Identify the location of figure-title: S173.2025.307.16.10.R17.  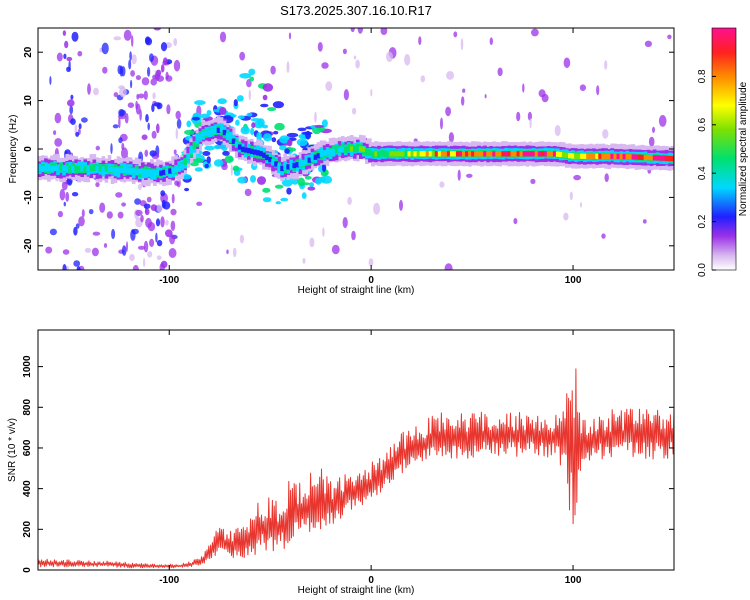
(356, 10).